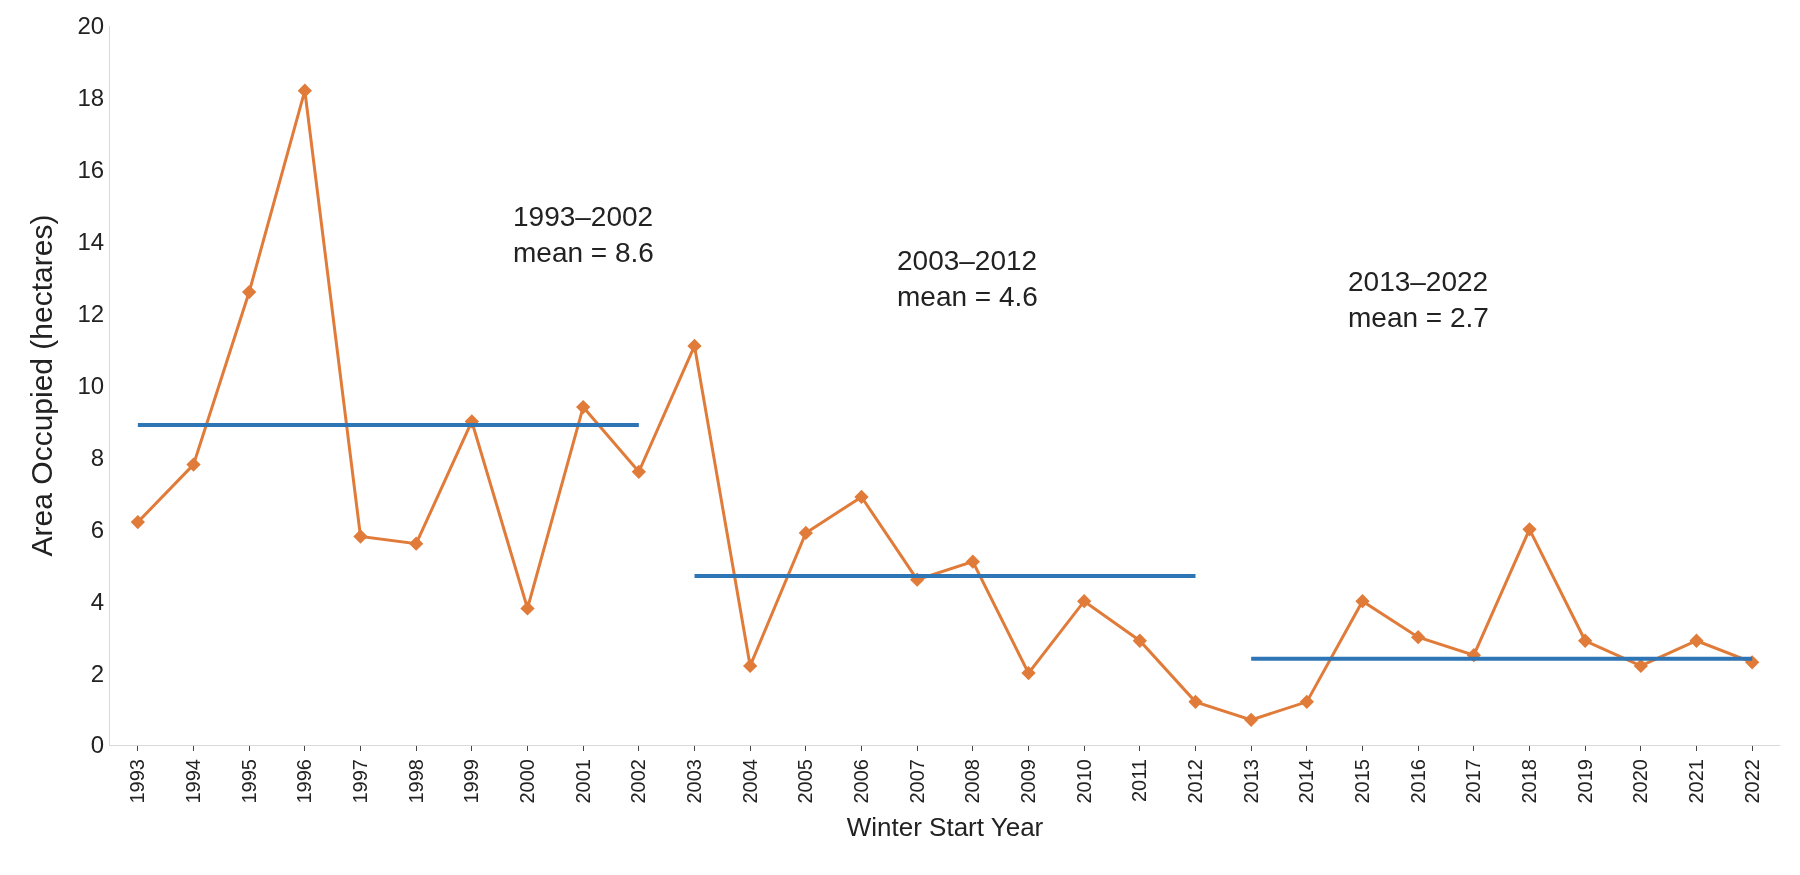 The width and height of the screenshot is (1800, 875). I want to click on x-tick-label: 2018, so click(1529, 781).